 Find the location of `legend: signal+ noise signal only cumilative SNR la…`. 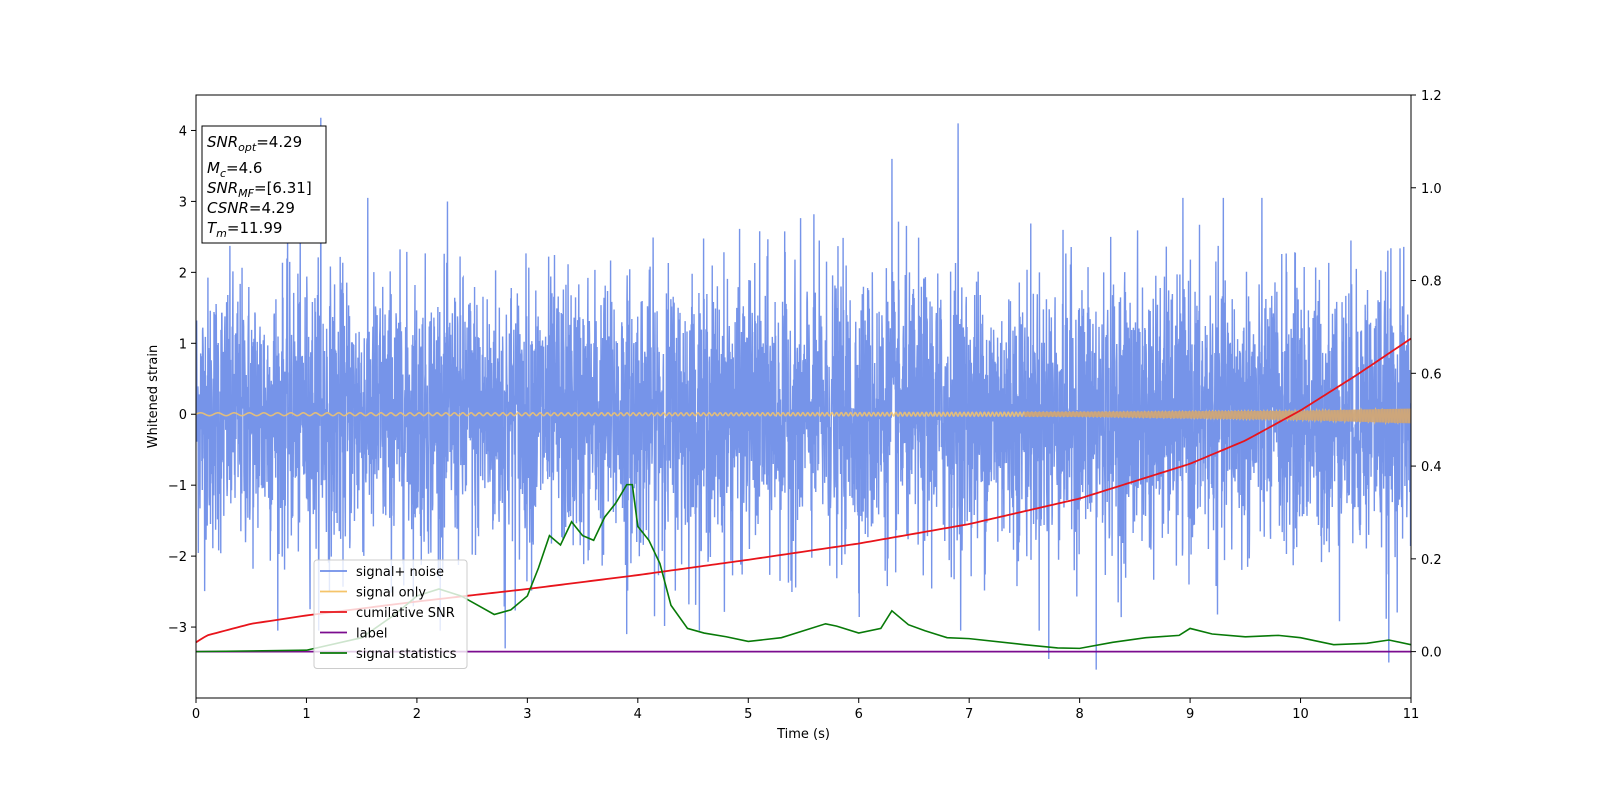

legend: signal+ noise signal only cumilative SNR la… is located at coordinates (390, 614).